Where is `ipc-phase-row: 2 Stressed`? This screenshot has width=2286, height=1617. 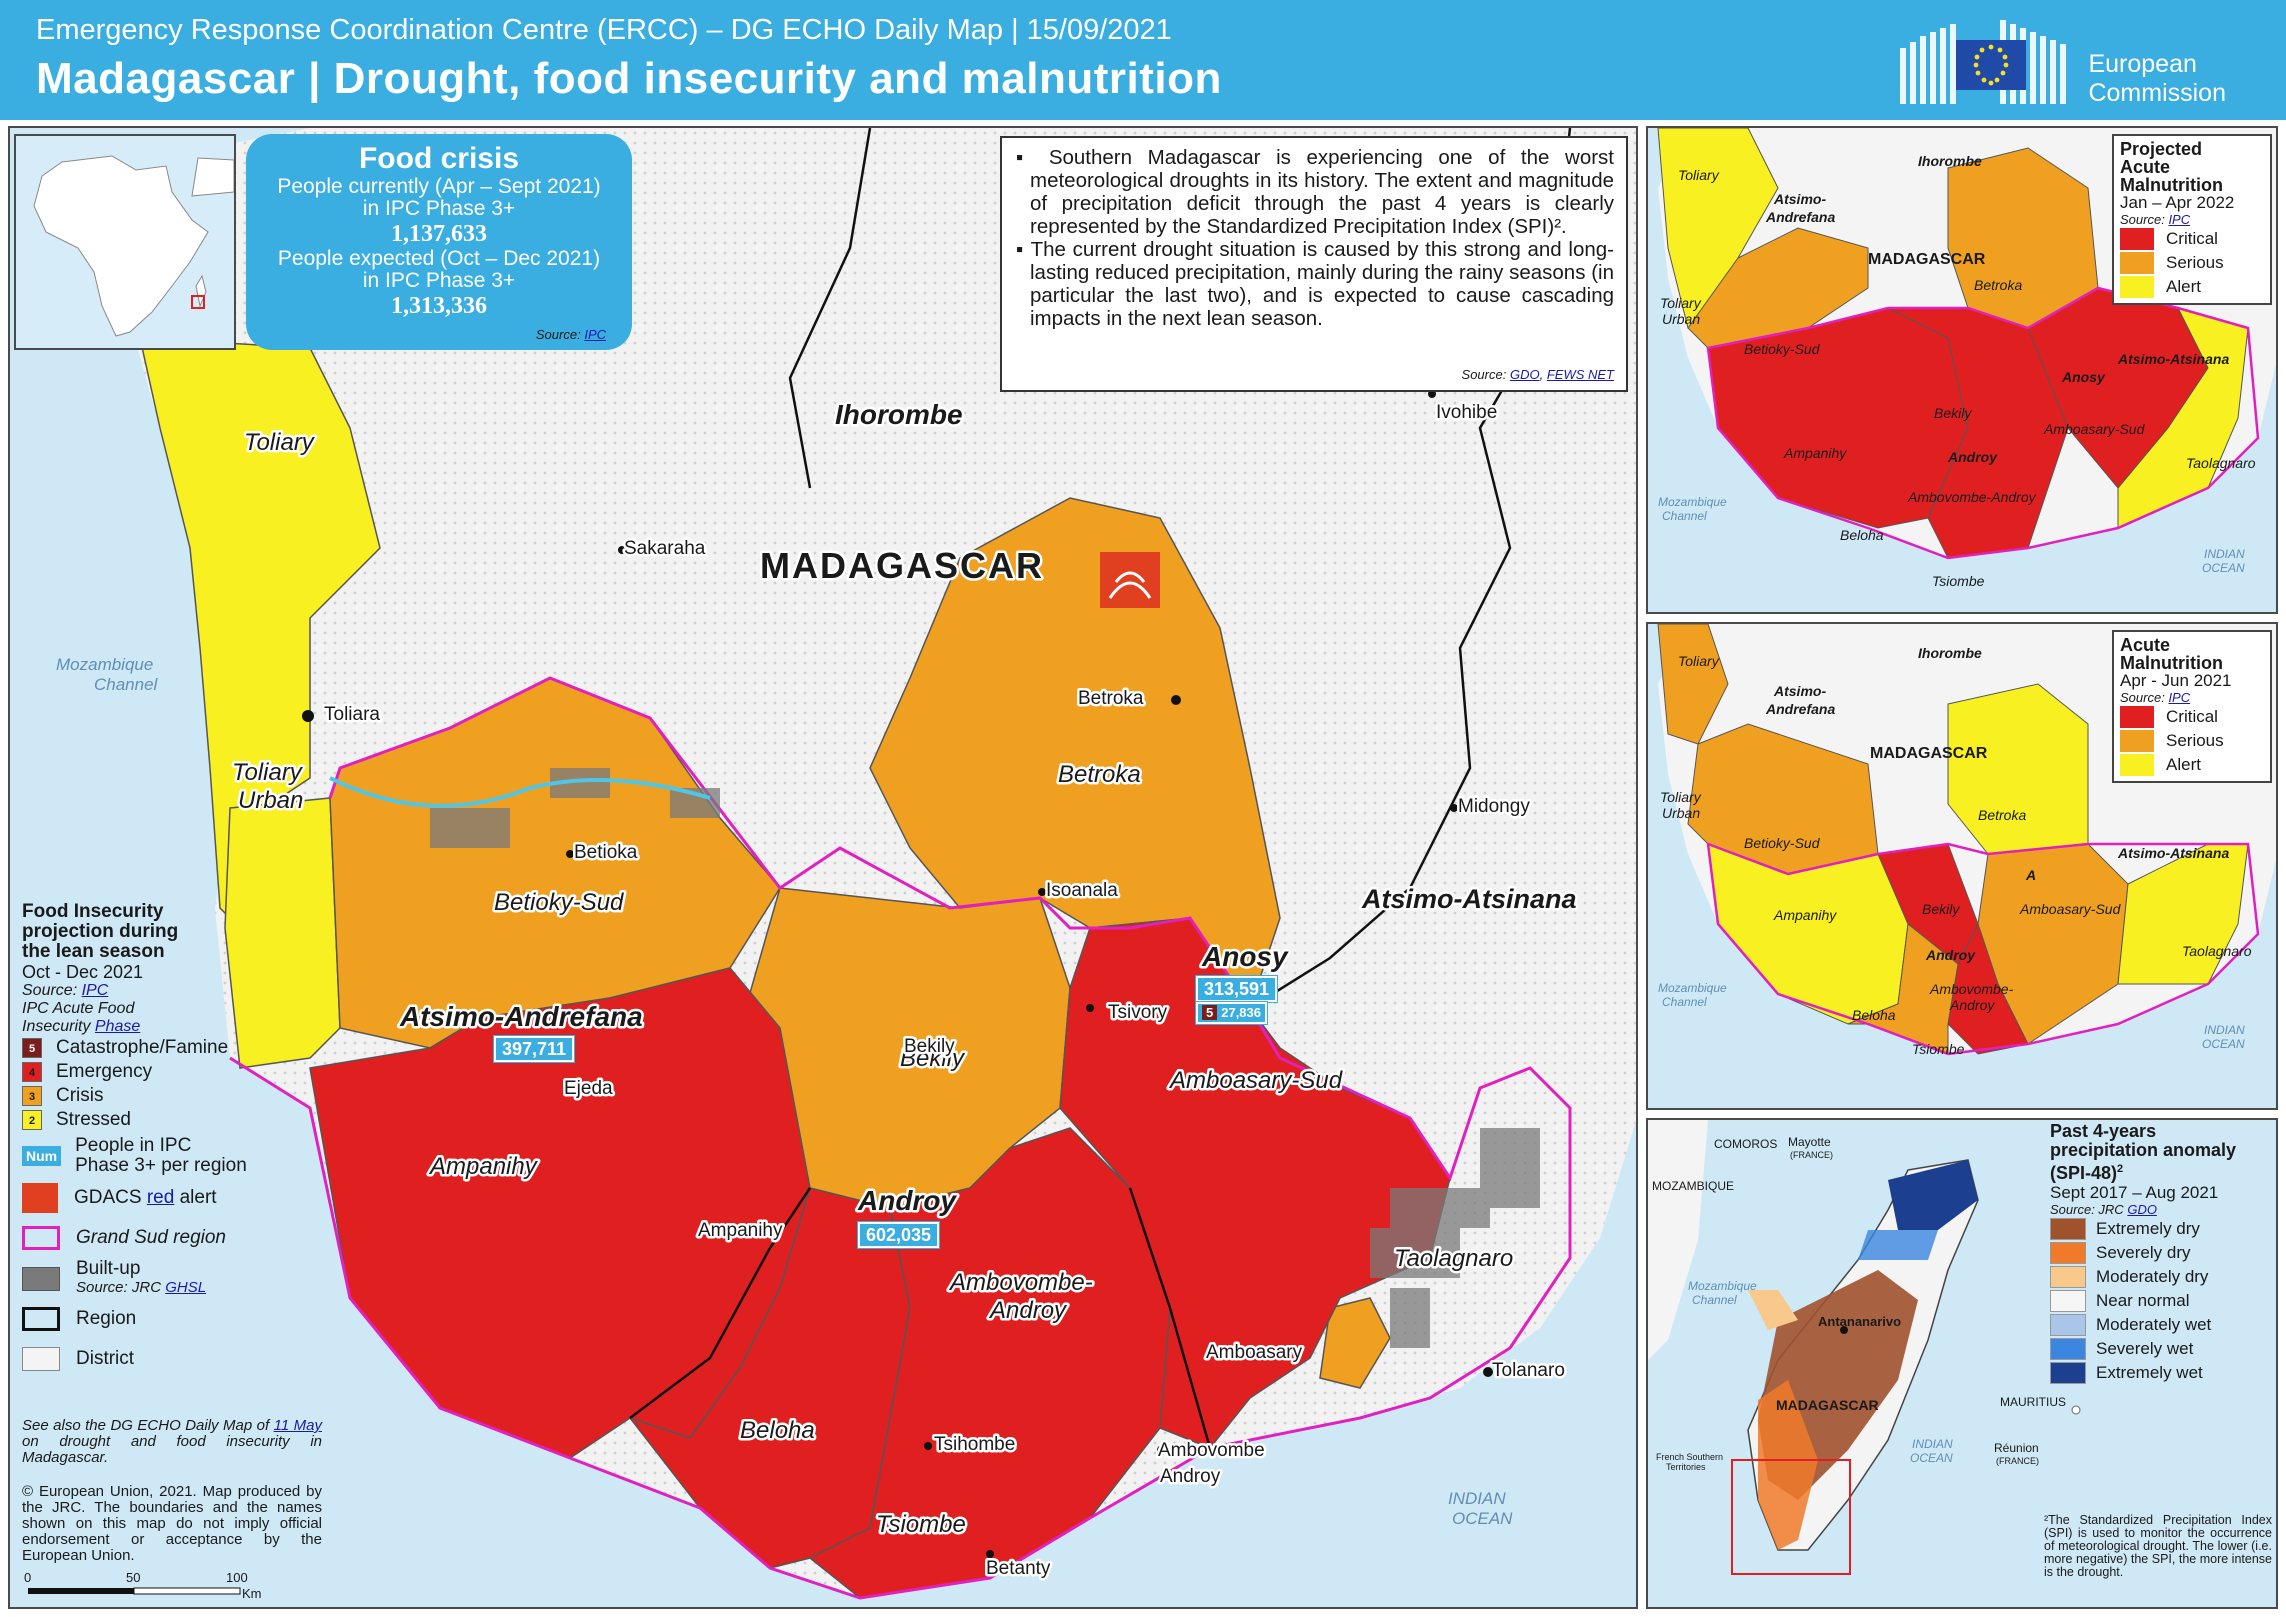 ipc-phase-row: 2 Stressed is located at coordinates (172, 1120).